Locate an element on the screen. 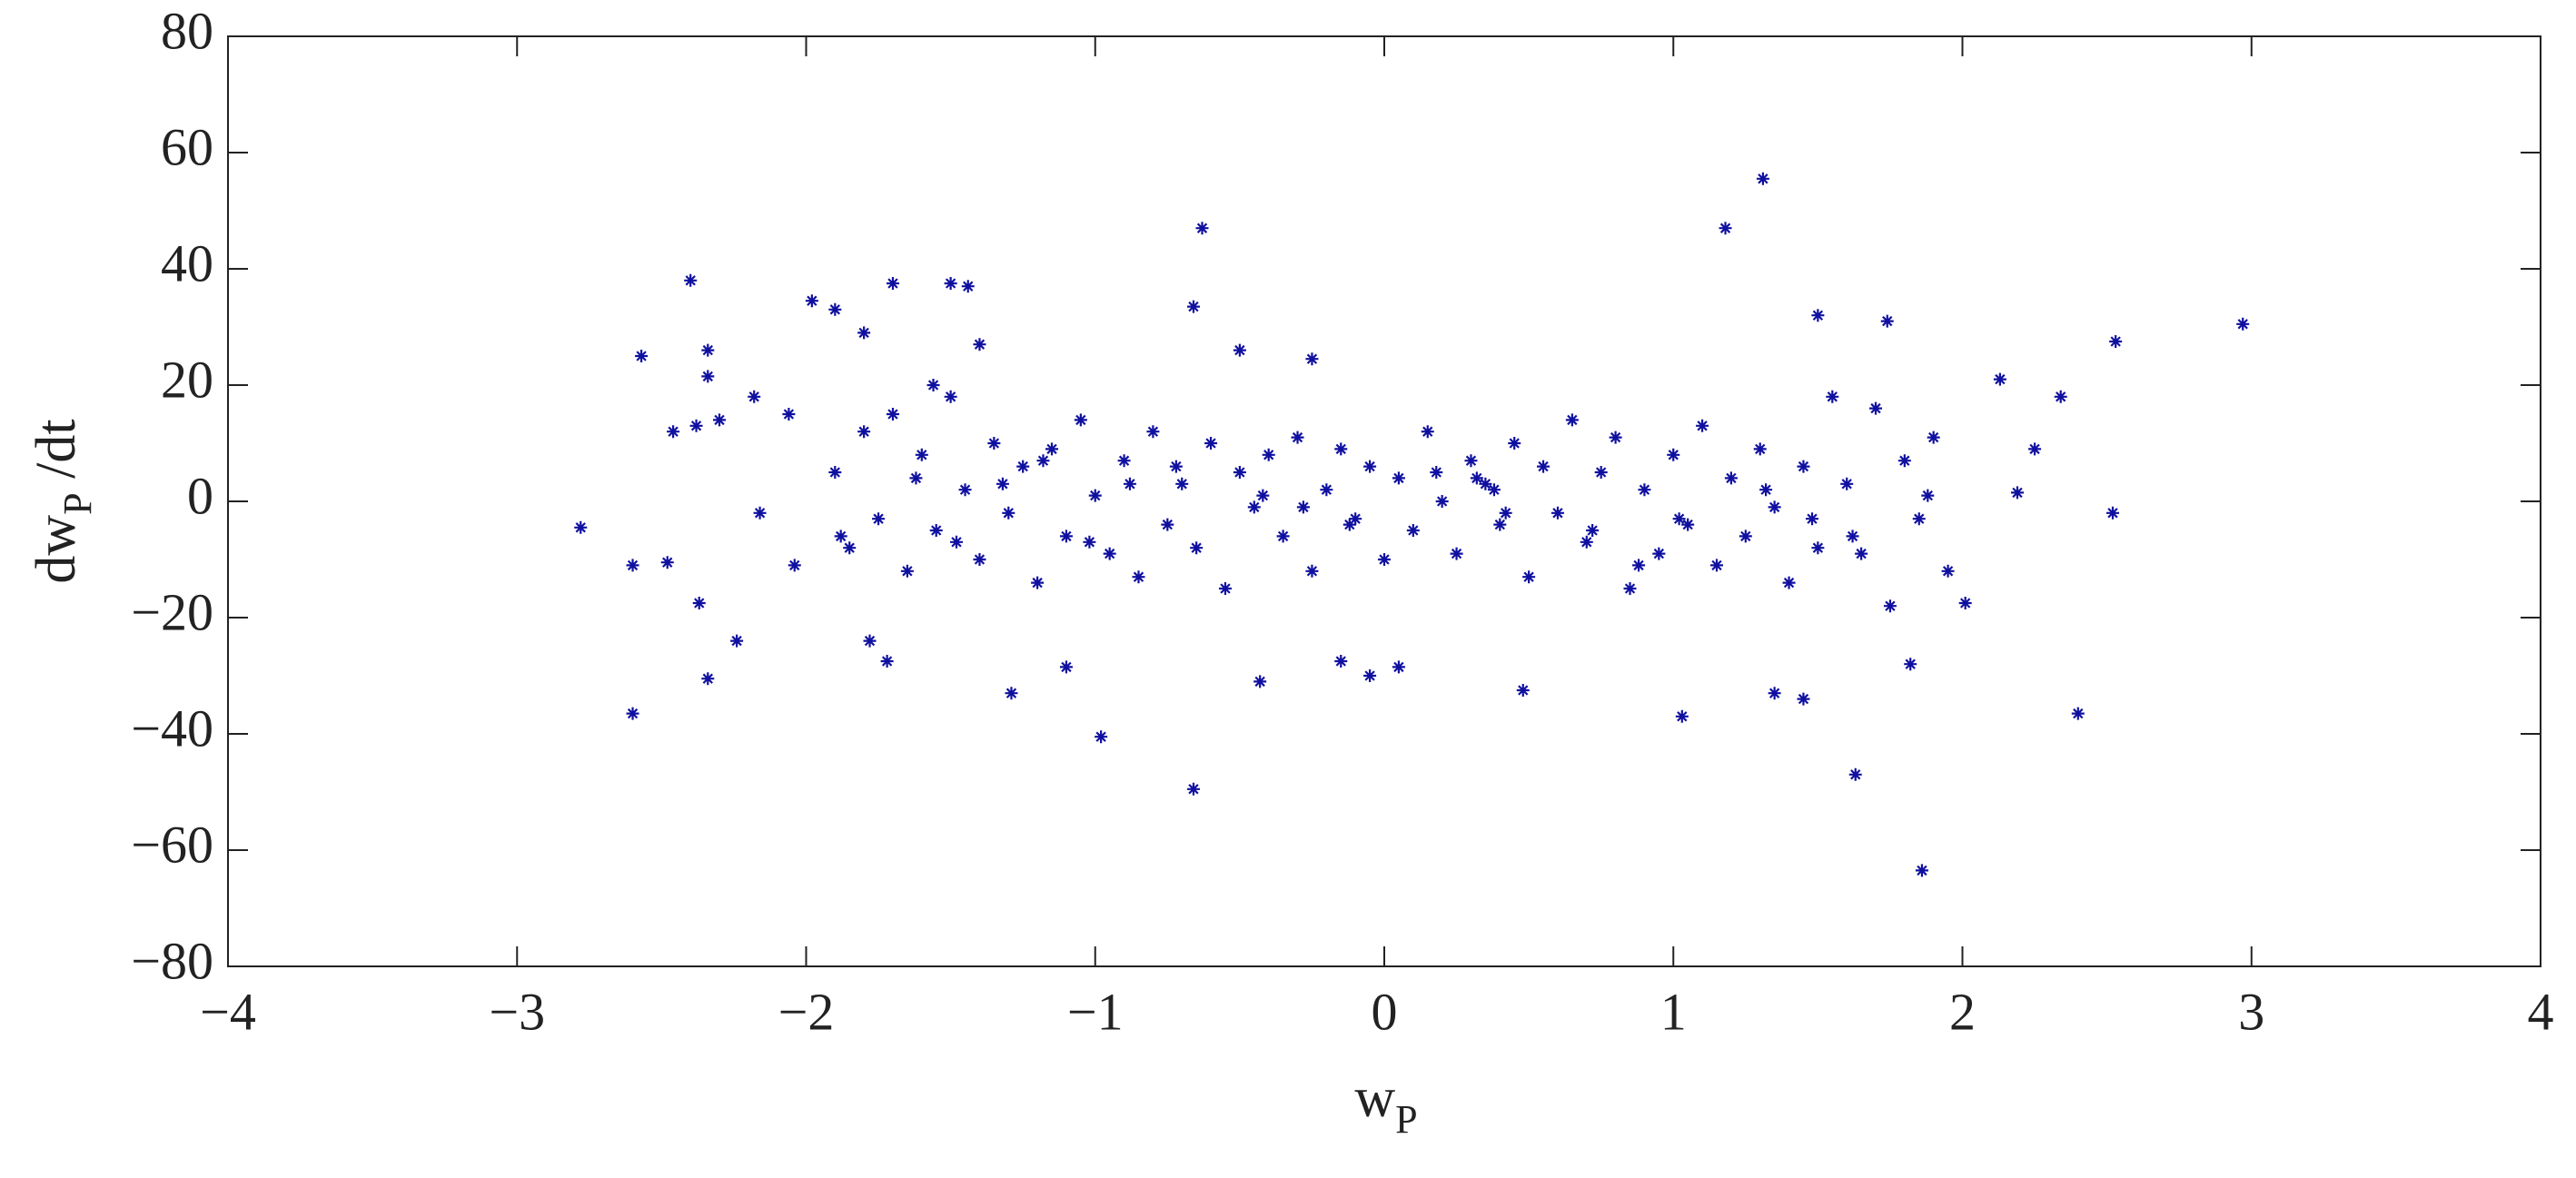 This screenshot has width=2576, height=1178. y-label-sub: P is located at coordinates (77, 503).